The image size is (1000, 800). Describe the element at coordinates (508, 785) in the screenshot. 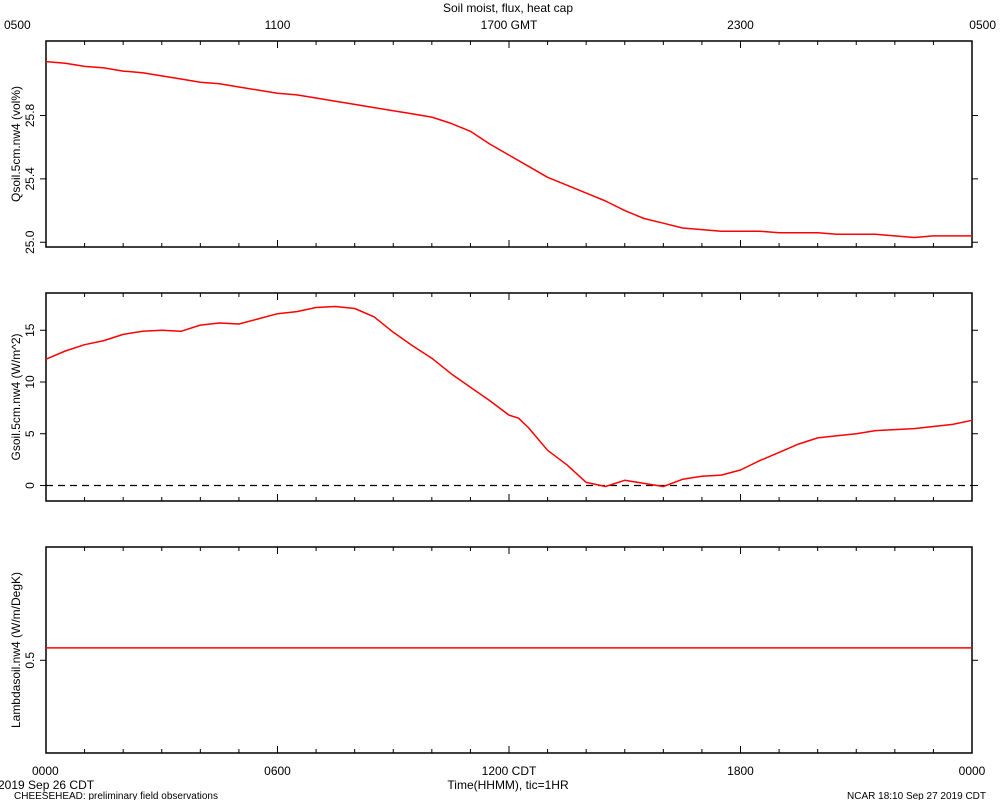

I see `x-axis-label: Time(HHMM), tic=1HR` at that location.